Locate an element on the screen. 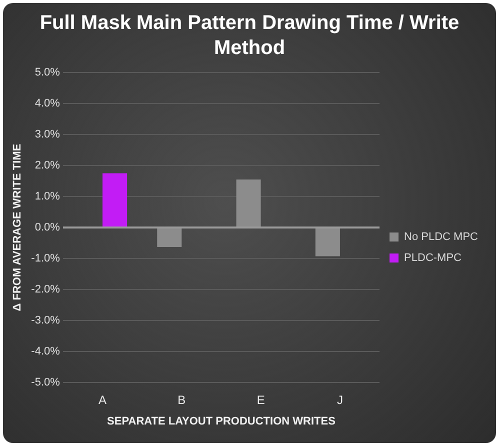 This screenshot has height=448, width=501. x-tick-label: B is located at coordinates (182, 399).